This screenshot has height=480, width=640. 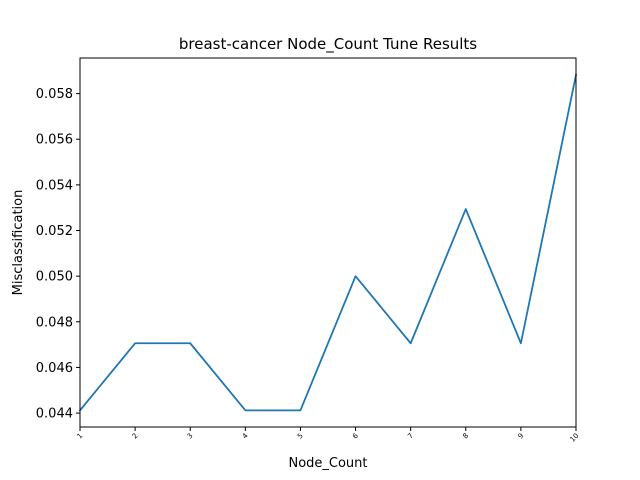 I want to click on y-tick-label: 0.058, so click(x=54, y=94).